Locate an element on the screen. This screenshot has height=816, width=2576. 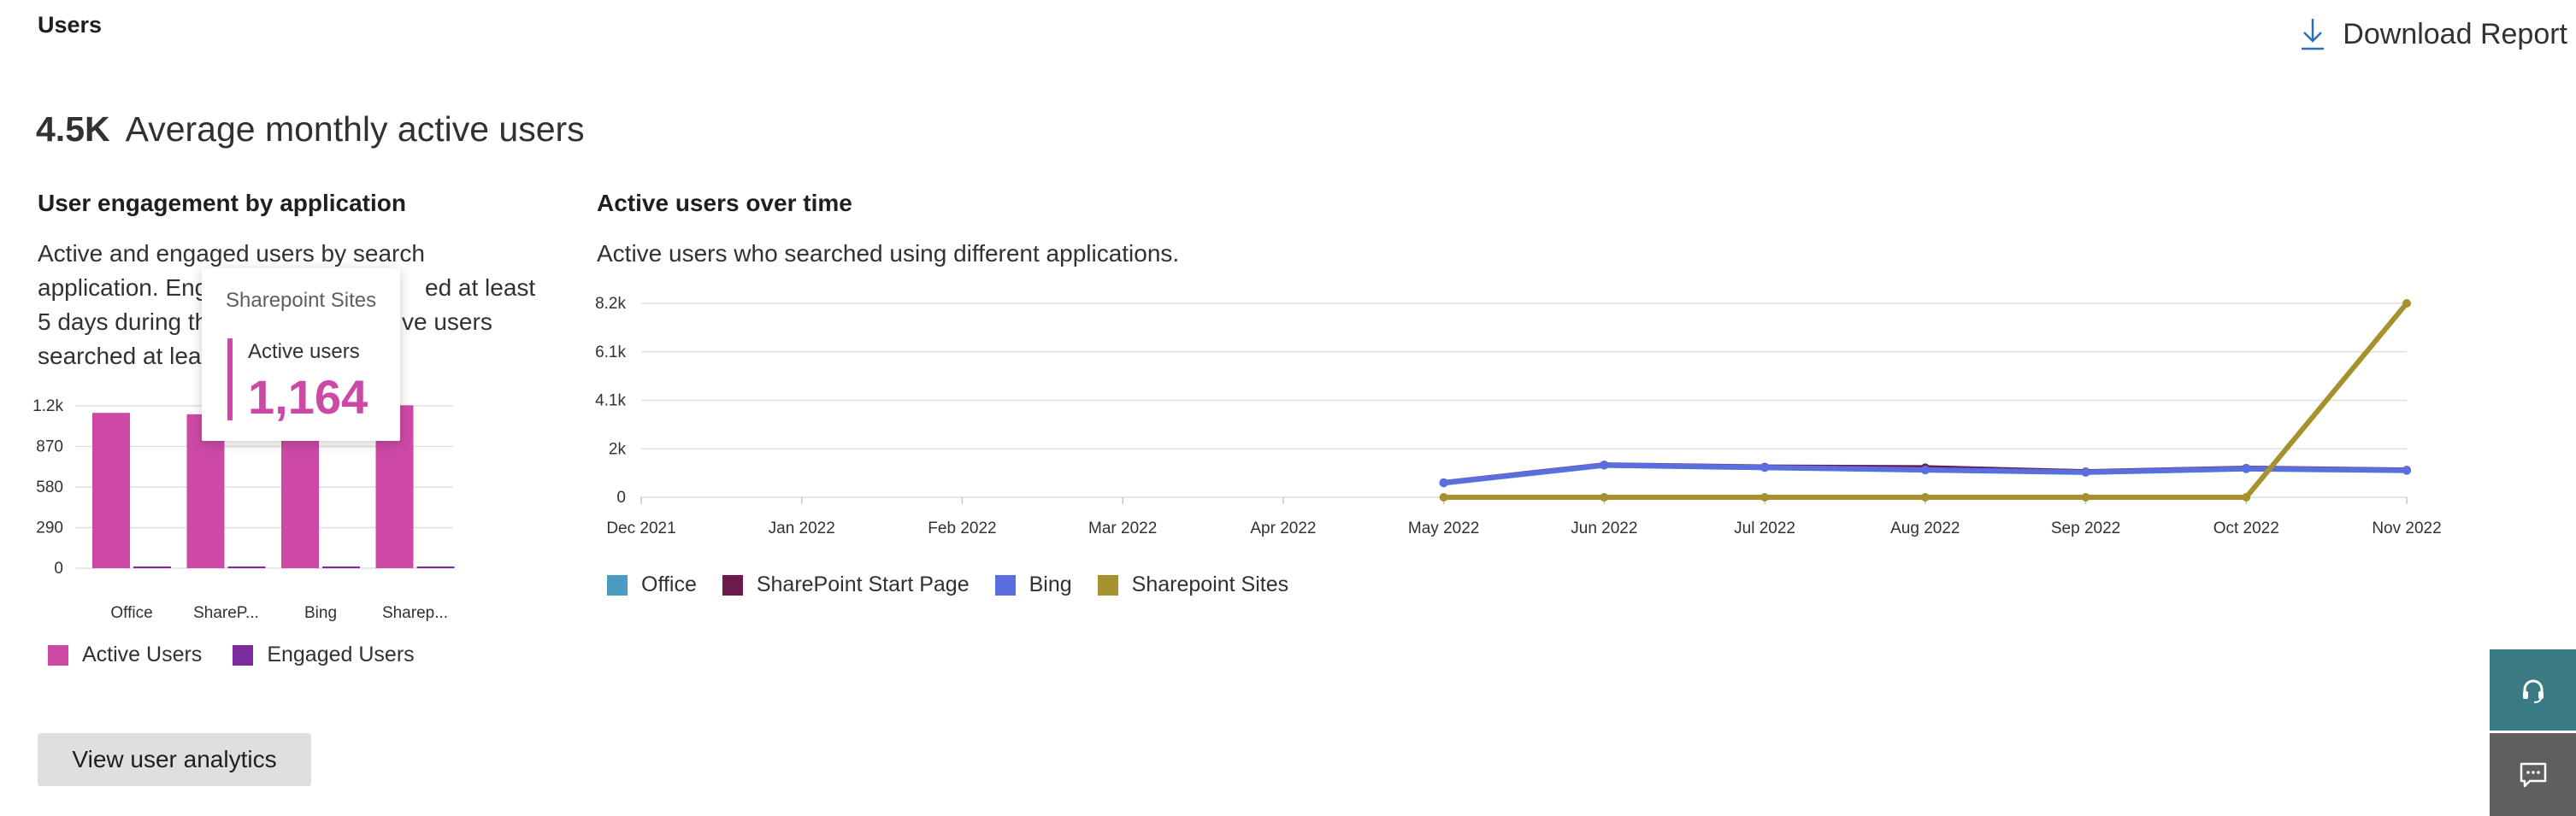
engagement-desc-line-3: 5 days during th is located at coordinates (123, 321).